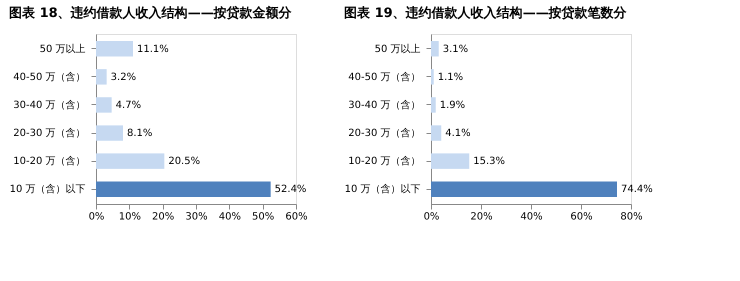  Describe the element at coordinates (263, 217) in the screenshot. I see `x-tick-label: 50%` at that location.